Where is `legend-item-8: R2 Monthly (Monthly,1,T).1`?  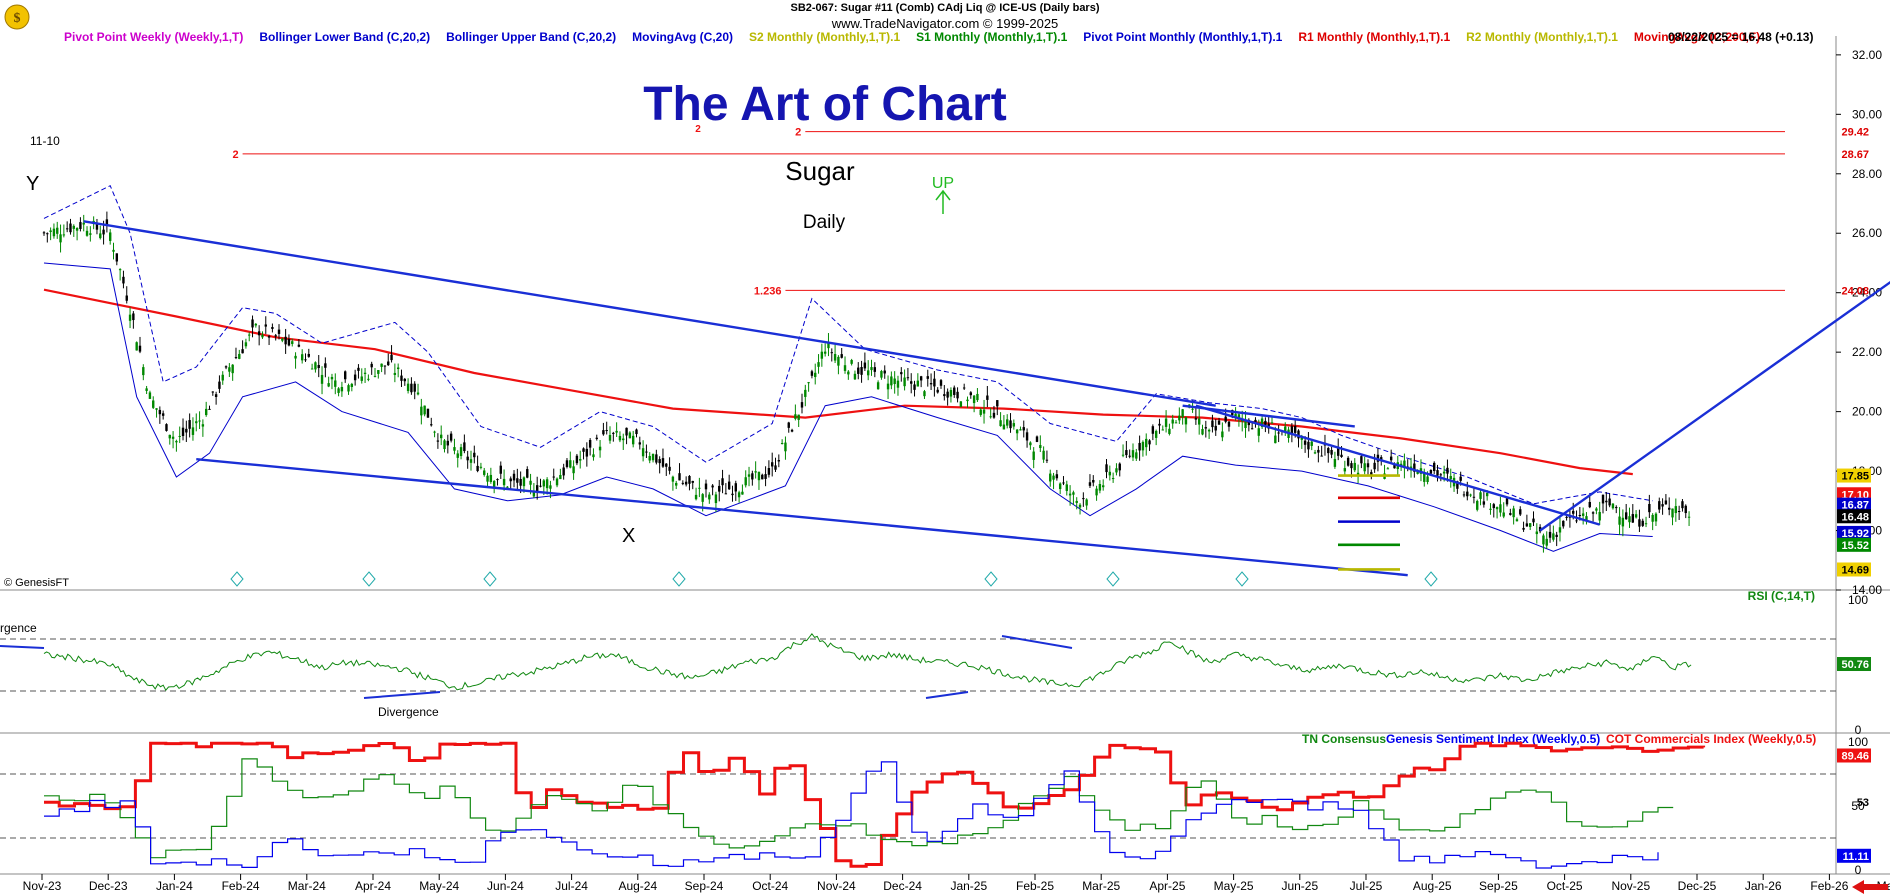
legend-item-8: R2 Monthly (Monthly,1,T).1 is located at coordinates (1542, 37).